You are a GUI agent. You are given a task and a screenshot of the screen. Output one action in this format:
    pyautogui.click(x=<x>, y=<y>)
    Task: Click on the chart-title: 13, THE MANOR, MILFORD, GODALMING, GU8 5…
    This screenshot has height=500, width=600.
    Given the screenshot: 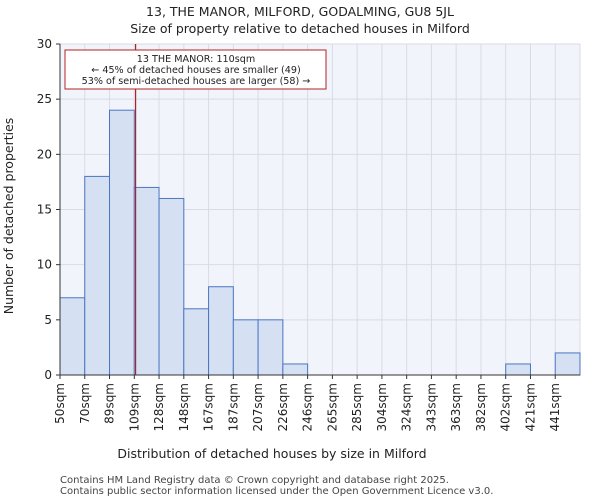 What is the action you would take?
    pyautogui.click(x=300, y=11)
    